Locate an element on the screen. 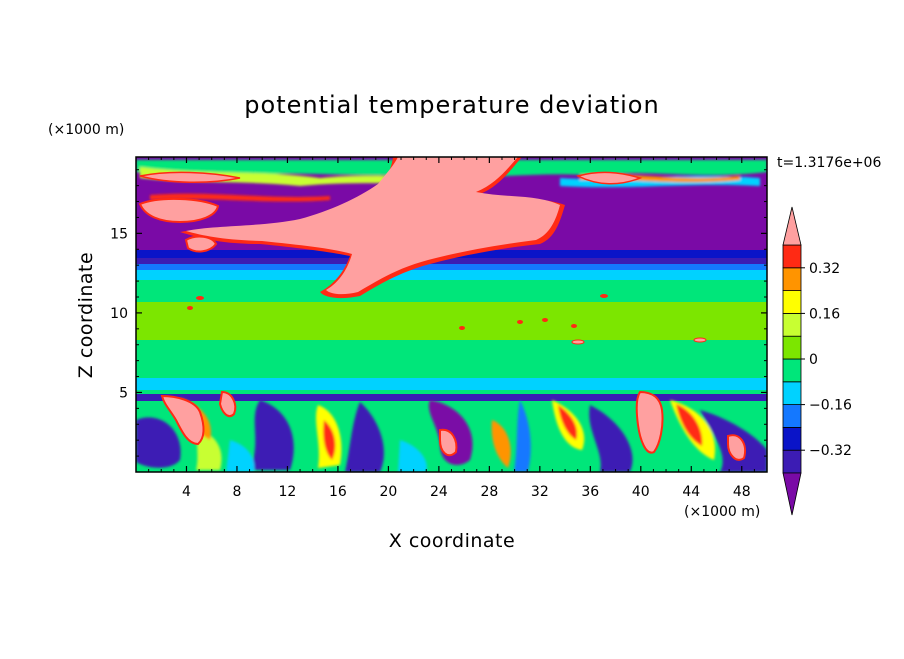  x-tick-label: 48 is located at coordinates (742, 492).